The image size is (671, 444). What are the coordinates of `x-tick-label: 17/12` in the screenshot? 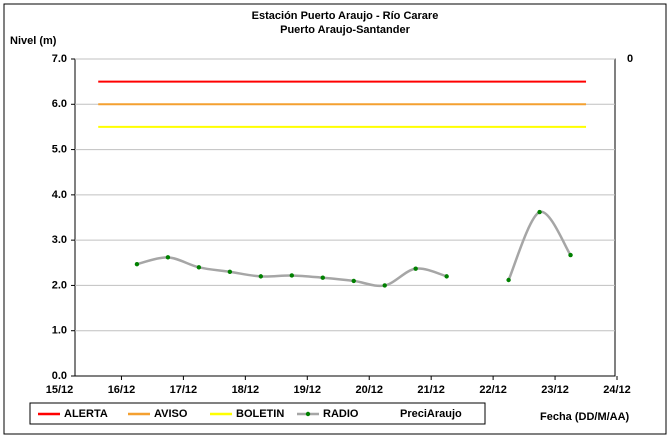 It's located at (184, 390).